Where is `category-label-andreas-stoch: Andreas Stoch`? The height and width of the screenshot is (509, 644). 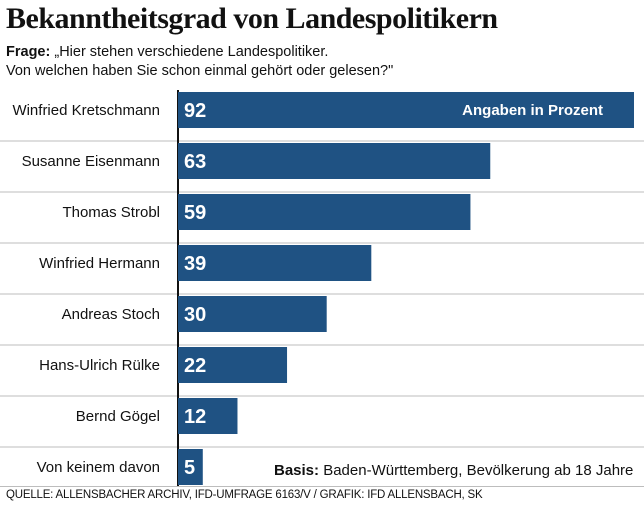
category-label-andreas-stoch: Andreas Stoch is located at coordinates (111, 314).